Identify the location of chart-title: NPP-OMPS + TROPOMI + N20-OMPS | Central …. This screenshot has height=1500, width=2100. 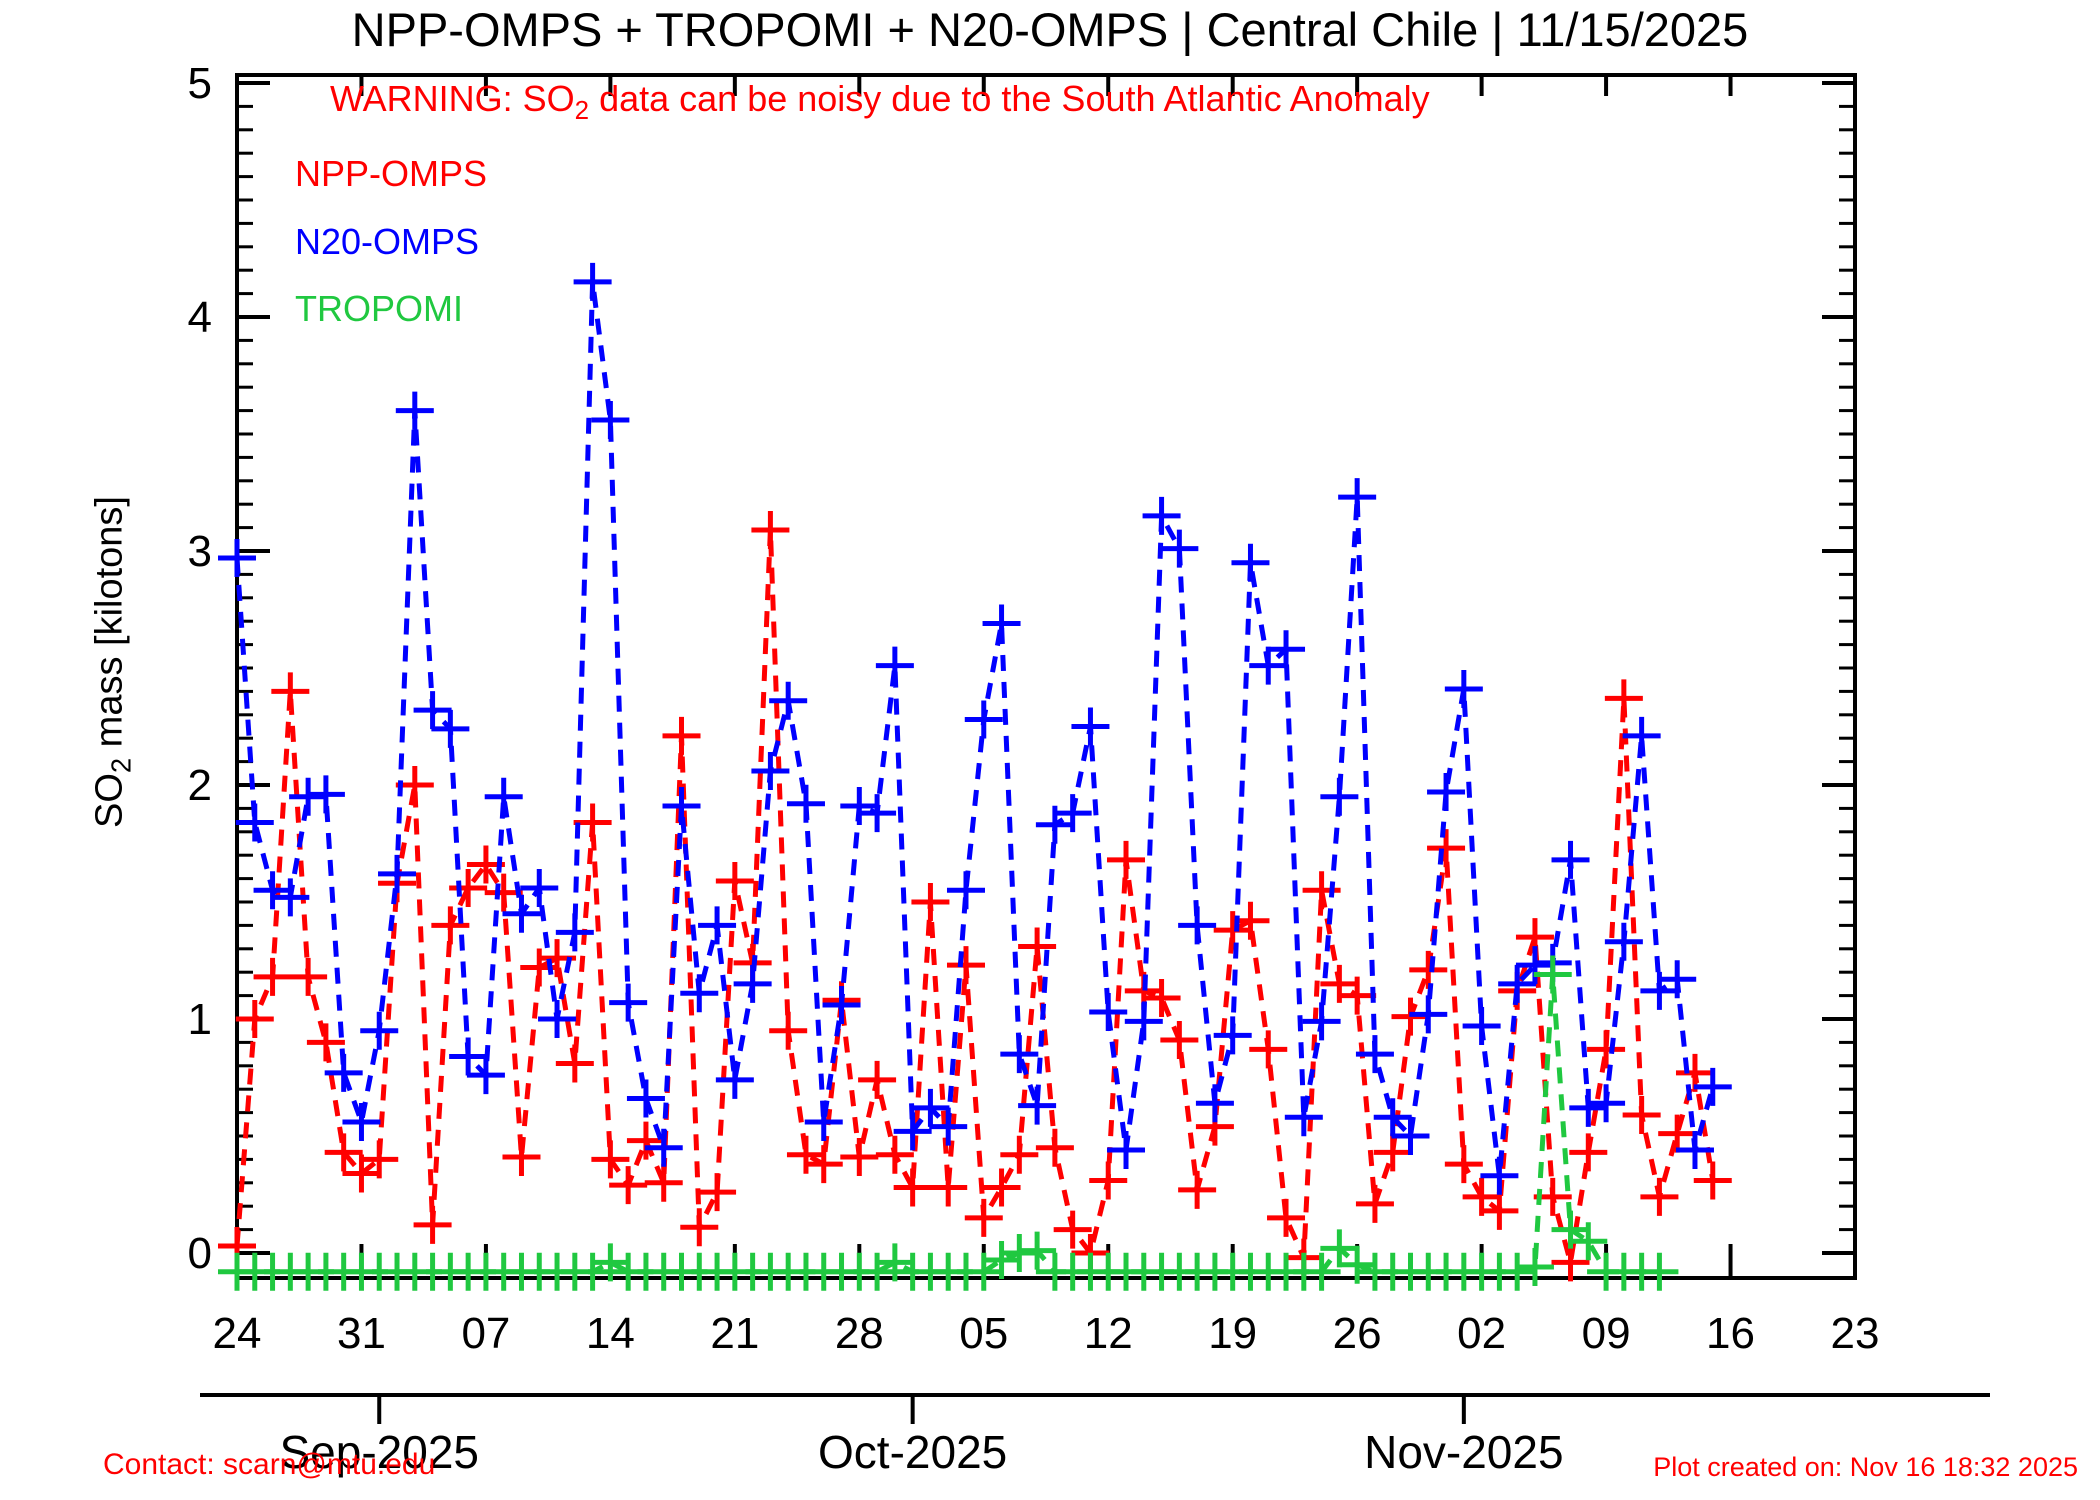
(1050, 29).